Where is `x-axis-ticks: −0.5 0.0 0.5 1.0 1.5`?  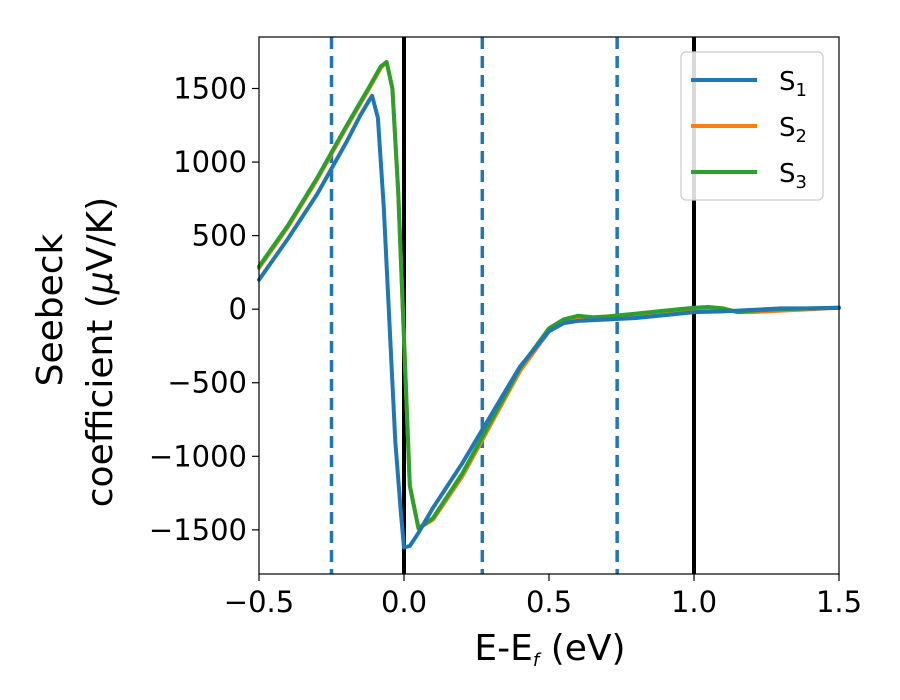 x-axis-ticks: −0.5 0.0 0.5 1.0 1.5 is located at coordinates (543, 596).